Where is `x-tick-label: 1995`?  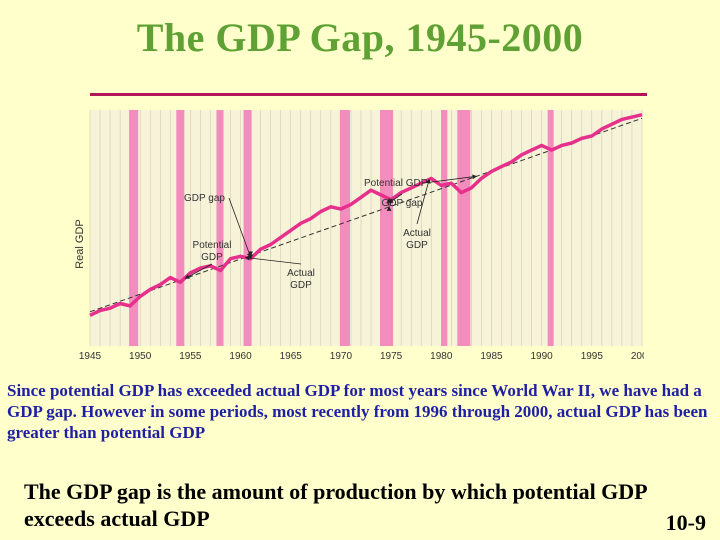
x-tick-label: 1995 is located at coordinates (592, 356).